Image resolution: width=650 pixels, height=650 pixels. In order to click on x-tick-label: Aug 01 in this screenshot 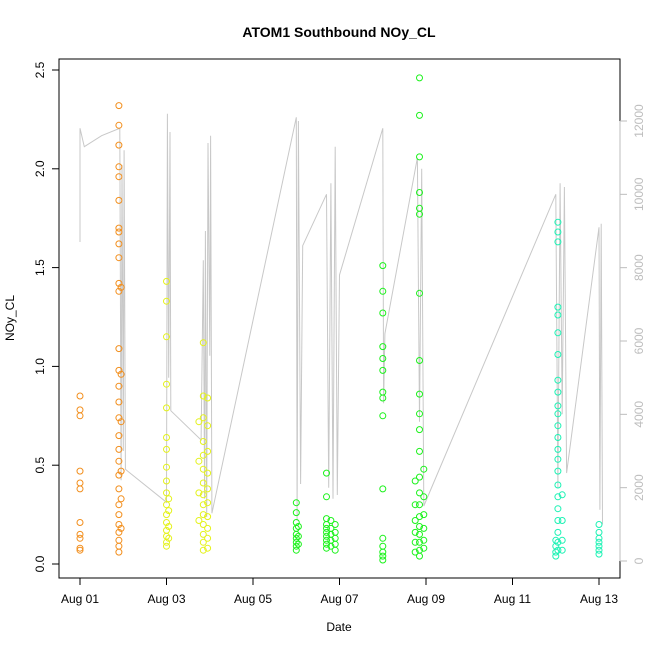, I will do `click(80, 599)`.